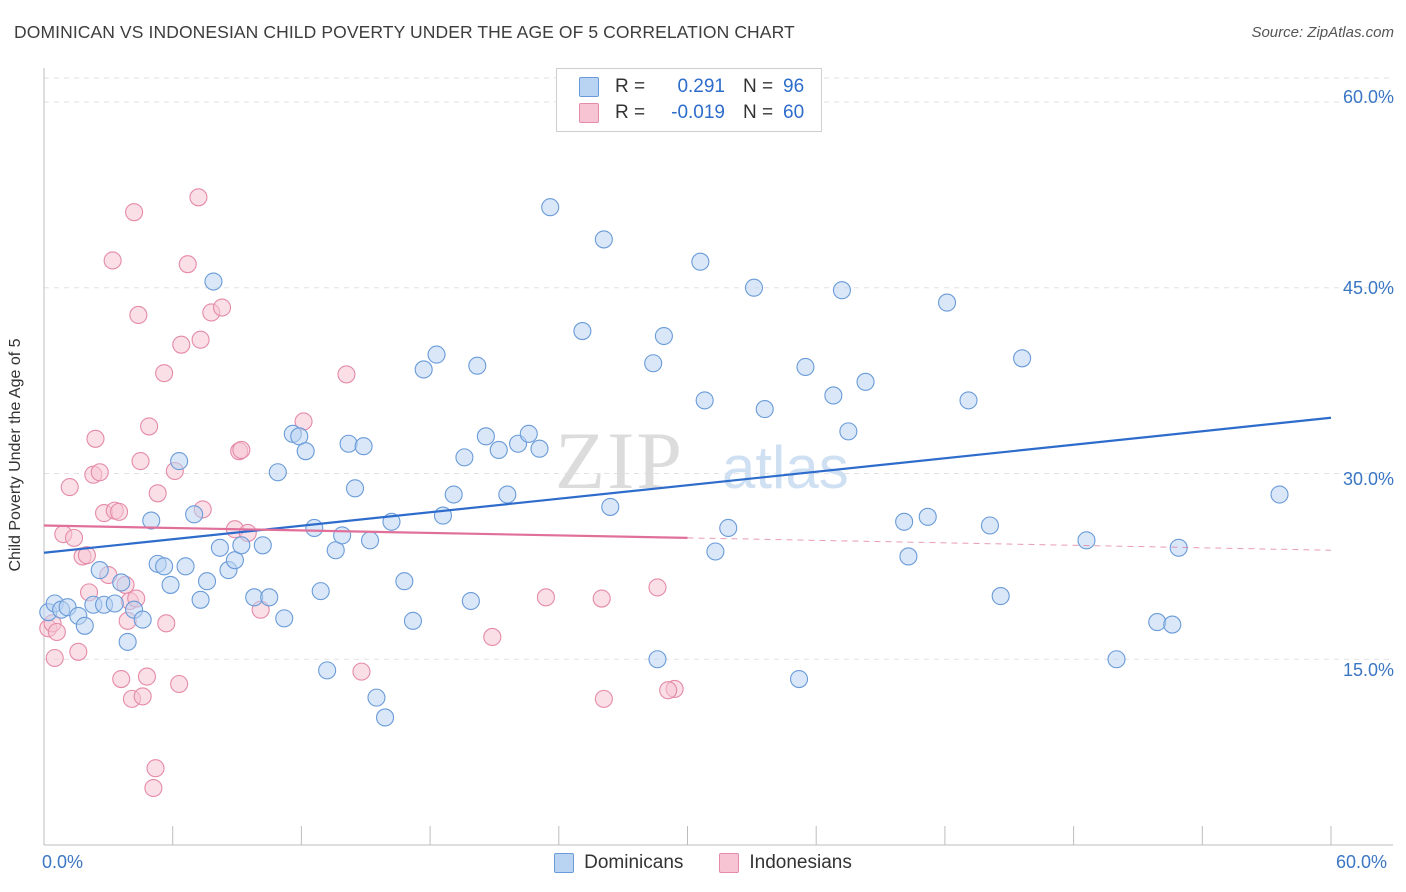 The width and height of the screenshot is (1406, 892). Describe the element at coordinates (691, 87) in the screenshot. I see `stats-row-dominicans: R = 0.291 N = 96` at that location.